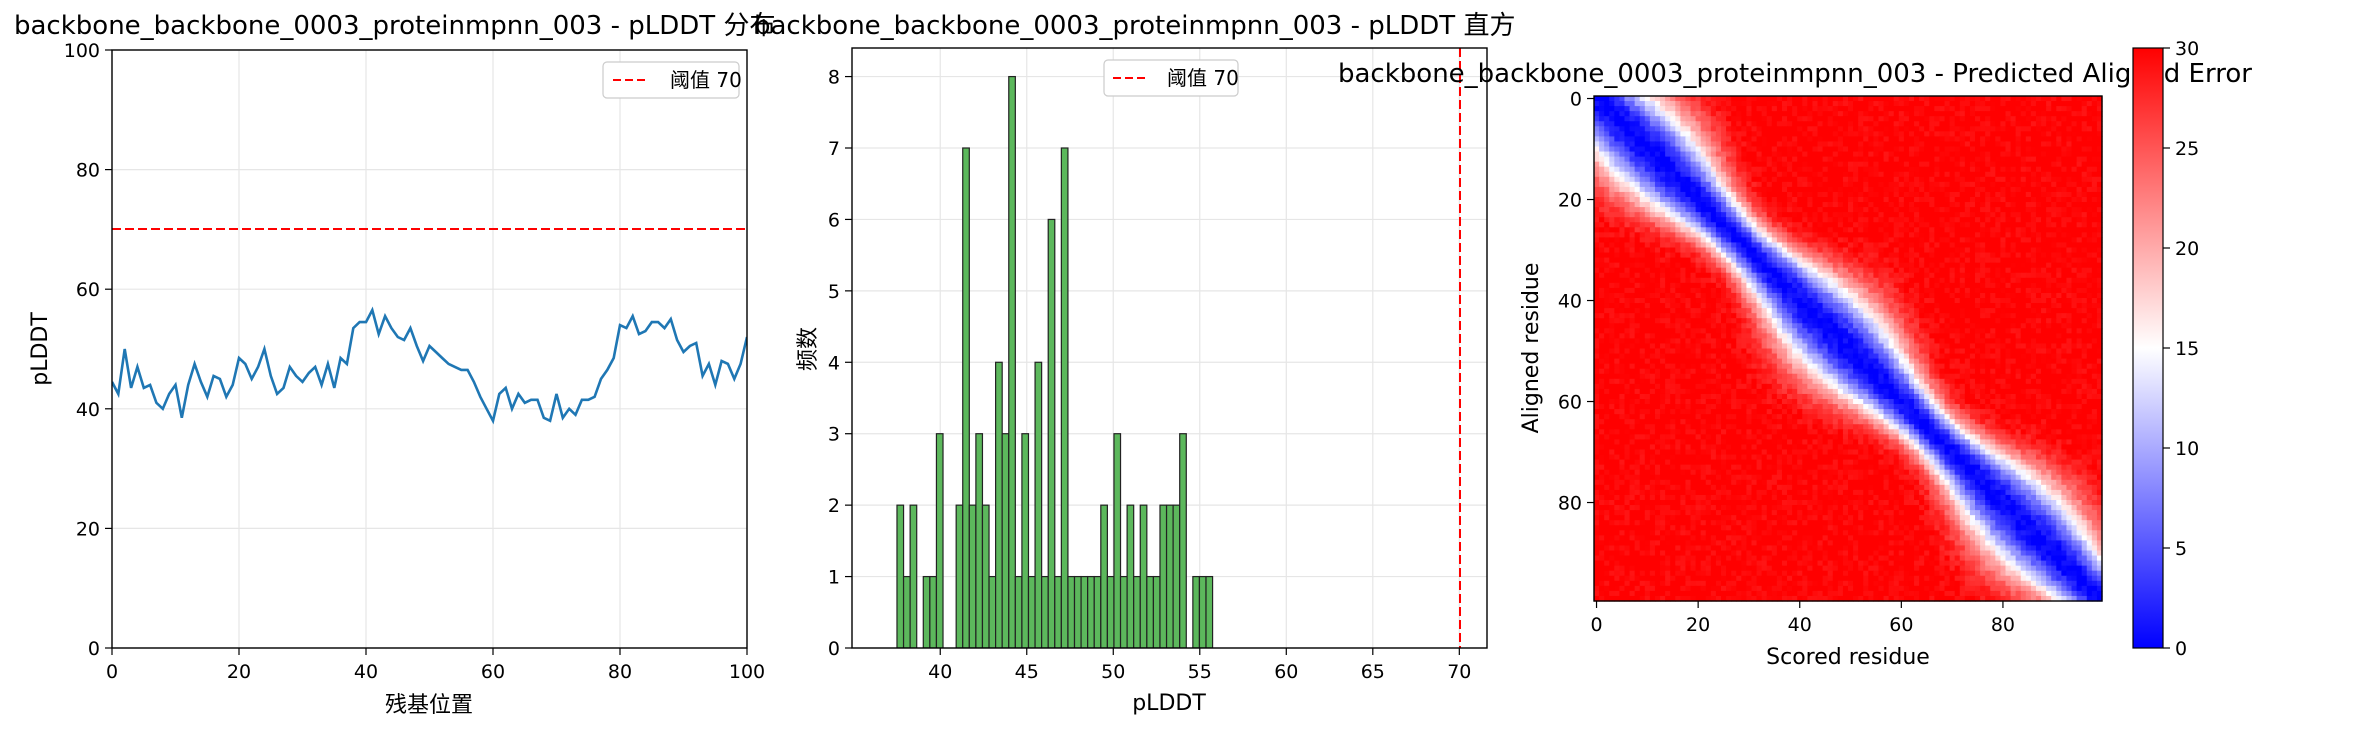 This screenshot has height=730, width=2374. Describe the element at coordinates (1848, 349) in the screenshot. I see `chart3-heatmap-cells` at that location.